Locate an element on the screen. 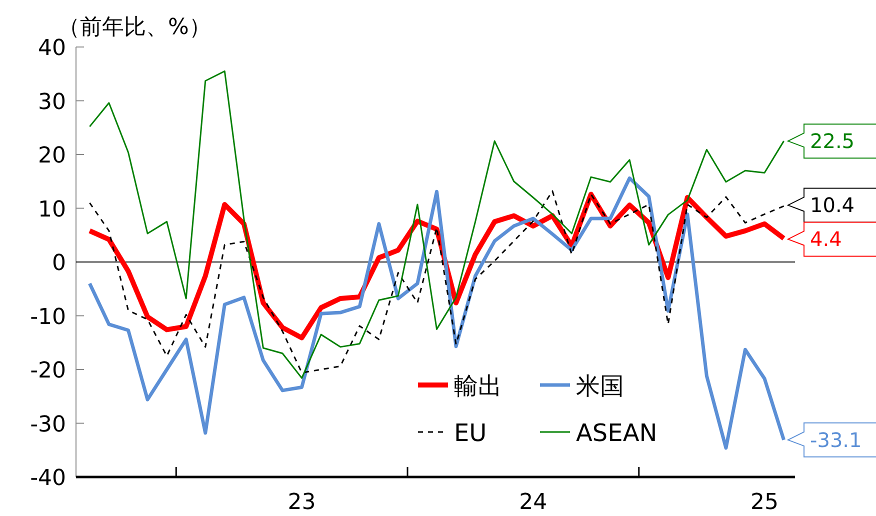 This screenshot has height=516, width=876. legend-label: EU is located at coordinates (470, 433).